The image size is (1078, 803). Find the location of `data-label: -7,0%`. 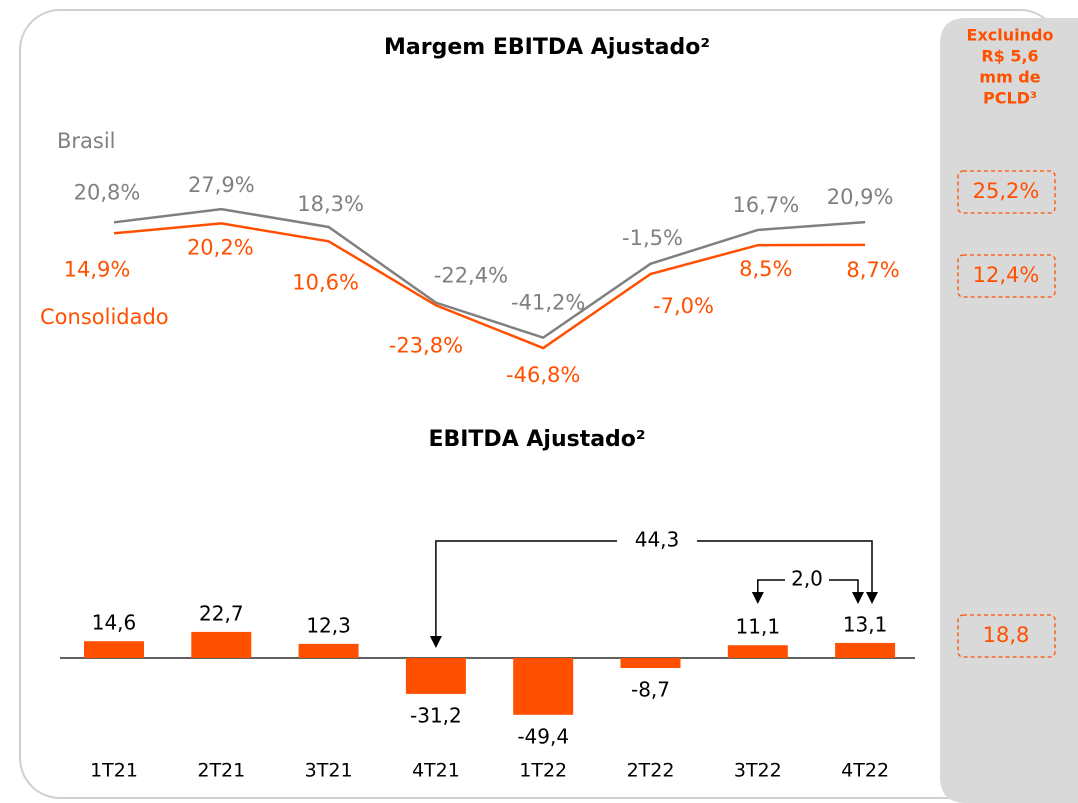

data-label: -7,0% is located at coordinates (683, 306).